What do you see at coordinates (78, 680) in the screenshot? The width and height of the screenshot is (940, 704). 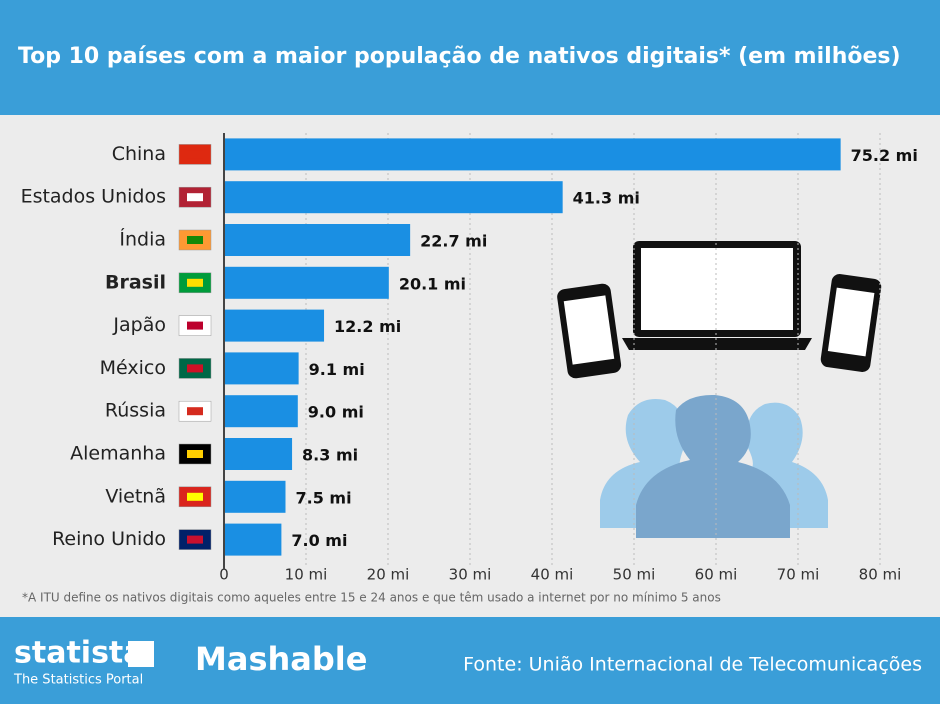 I see `brand-tagline: The Statistics Portal` at bounding box center [78, 680].